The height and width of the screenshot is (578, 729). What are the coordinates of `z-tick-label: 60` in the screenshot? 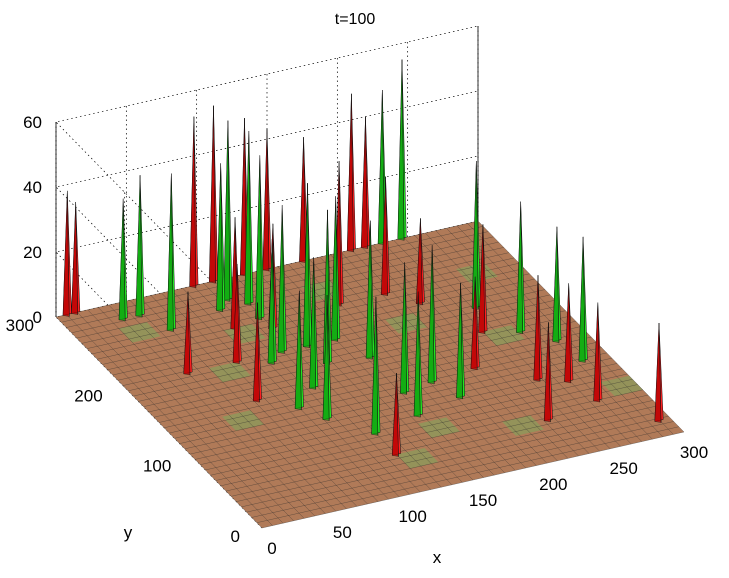 It's located at (32, 122).